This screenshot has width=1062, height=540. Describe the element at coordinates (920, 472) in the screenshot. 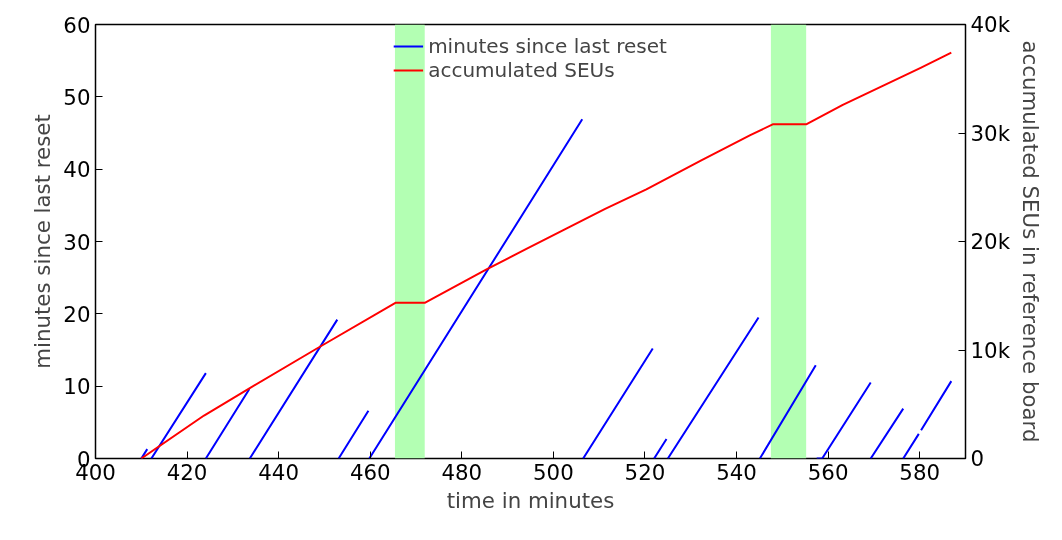

I see `x-tick-label: 580` at that location.